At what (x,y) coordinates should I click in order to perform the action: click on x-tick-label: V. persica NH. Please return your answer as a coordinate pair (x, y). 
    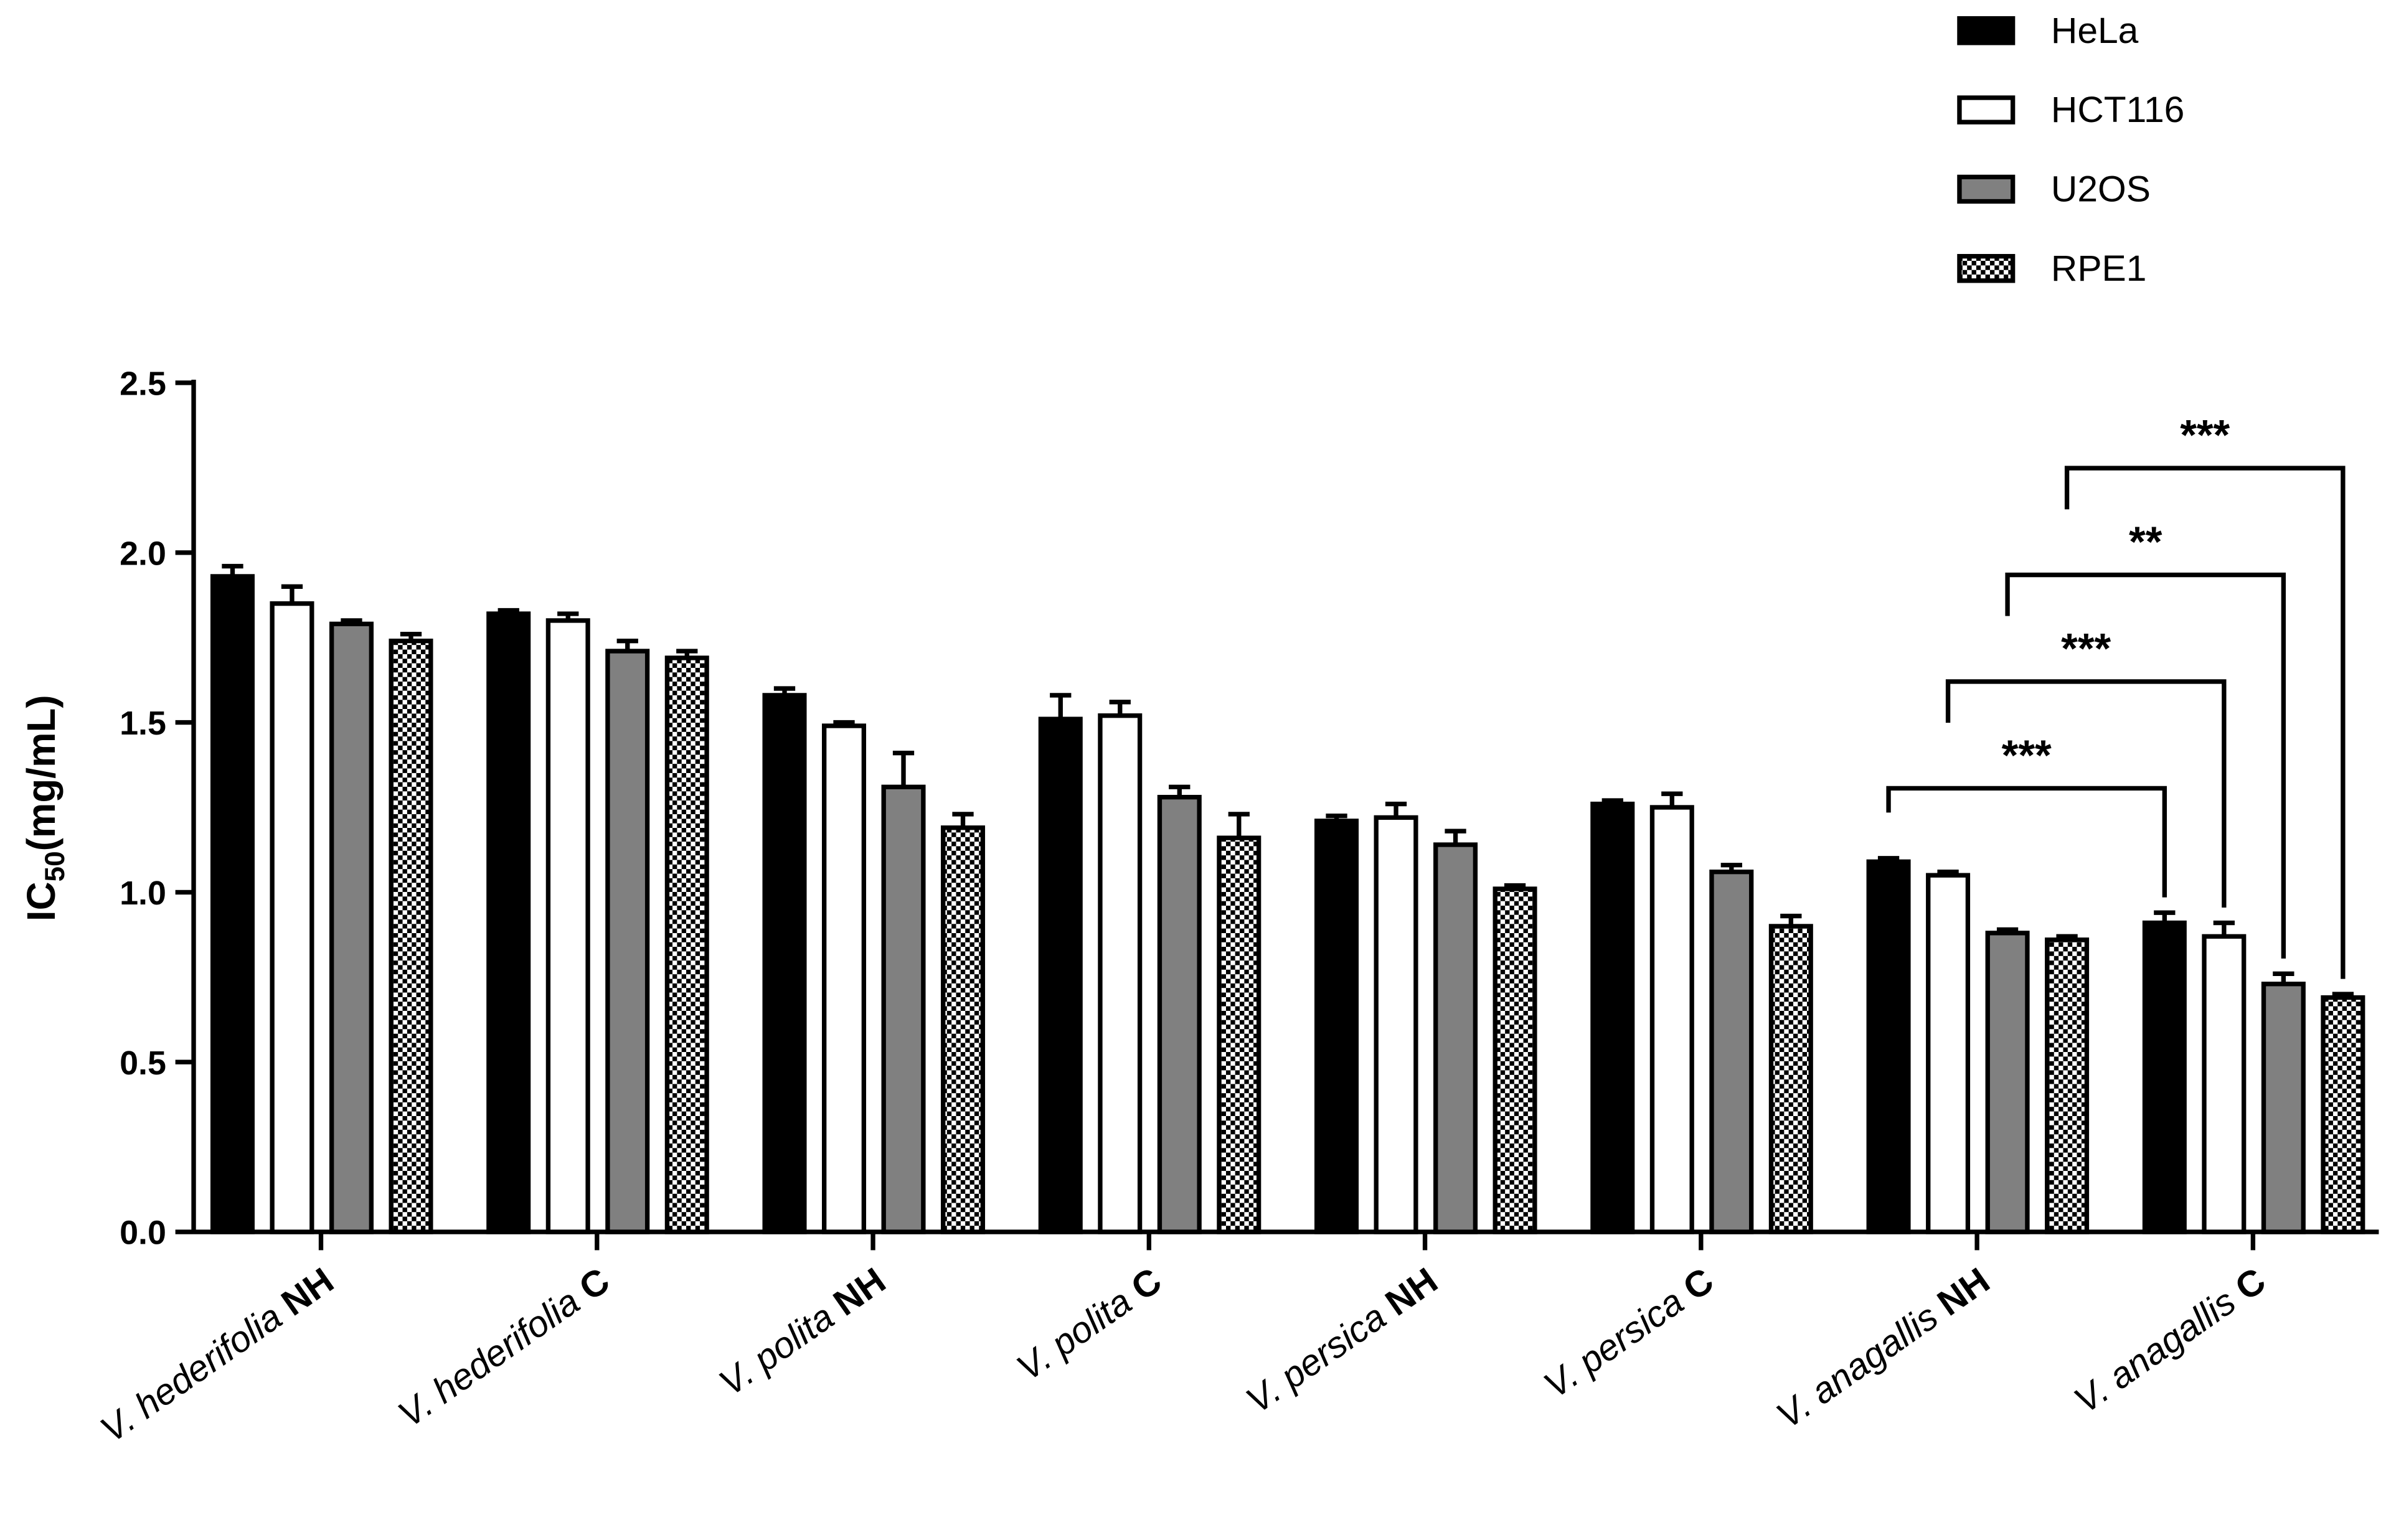
    Looking at the image, I should click on (1342, 1341).